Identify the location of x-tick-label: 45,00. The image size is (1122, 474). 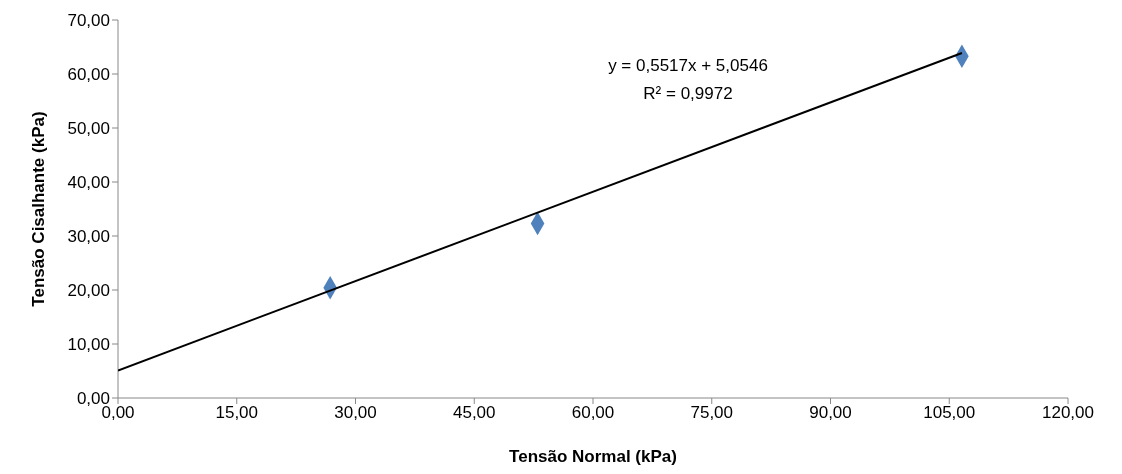
(474, 413).